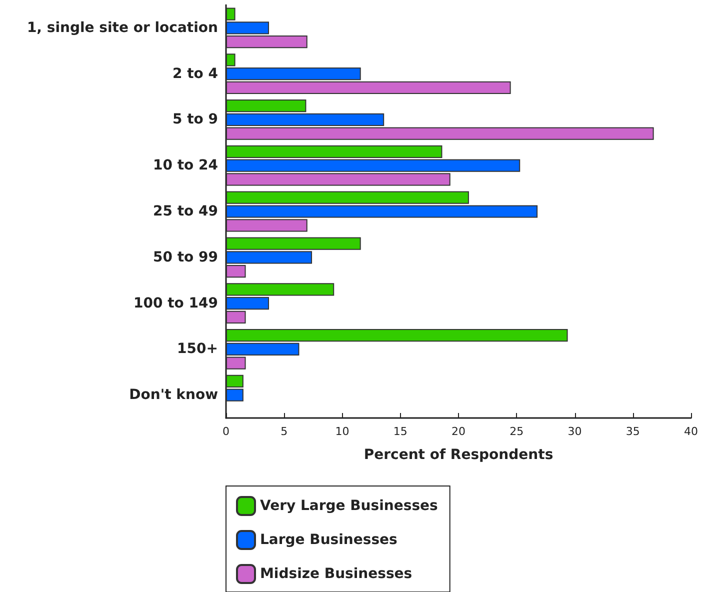  I want to click on legend-label: Very Large Businesses, so click(349, 506).